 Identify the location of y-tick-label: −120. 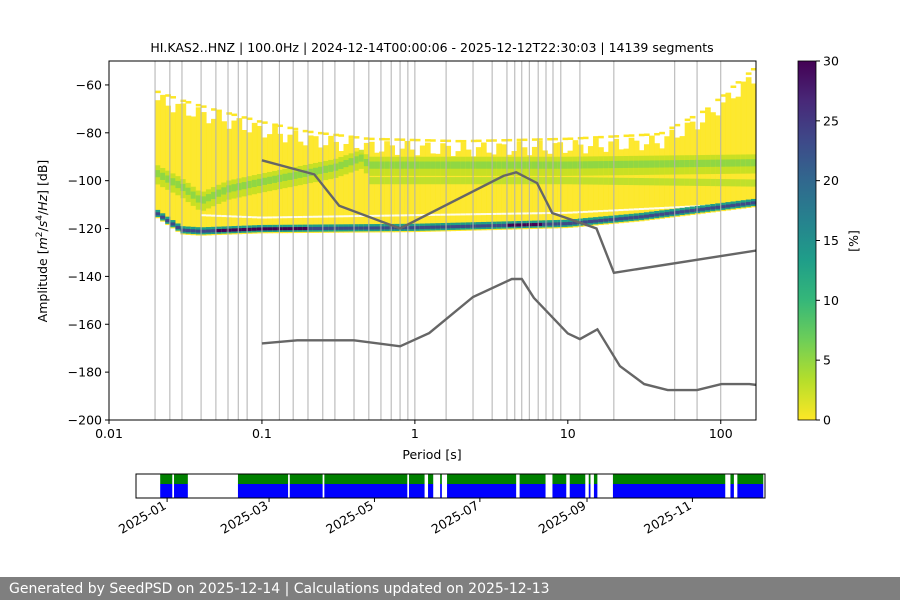
(85, 228).